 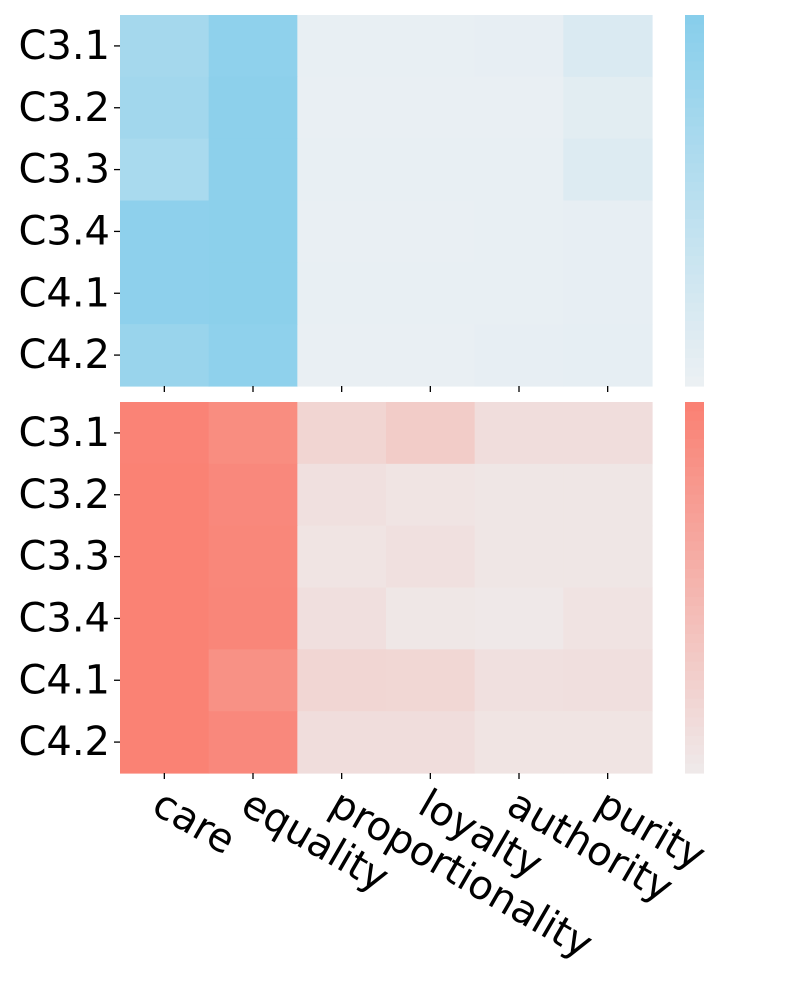 I want to click on y-tick-label: C4.2, so click(x=64, y=355).